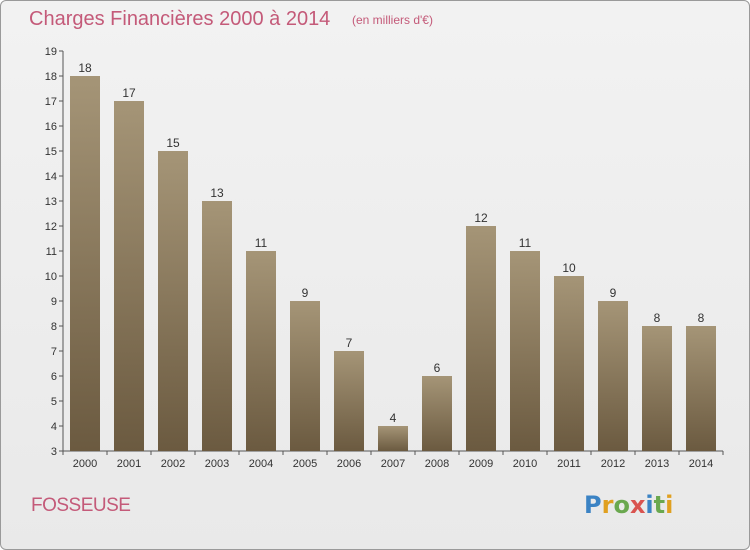 Image resolution: width=750 pixels, height=550 pixels. I want to click on y-tick-label: 17, so click(51, 102).